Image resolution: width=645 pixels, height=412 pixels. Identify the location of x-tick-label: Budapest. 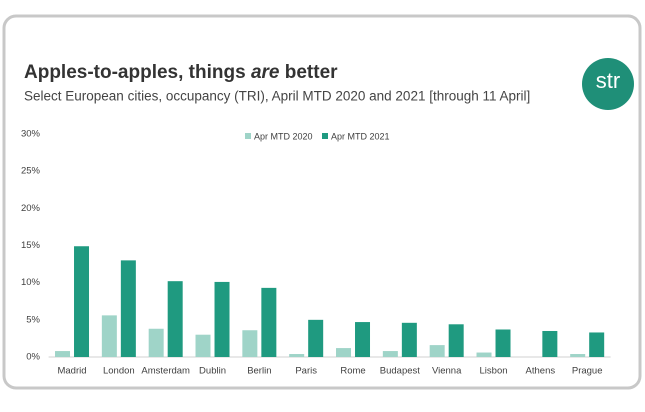
(400, 371).